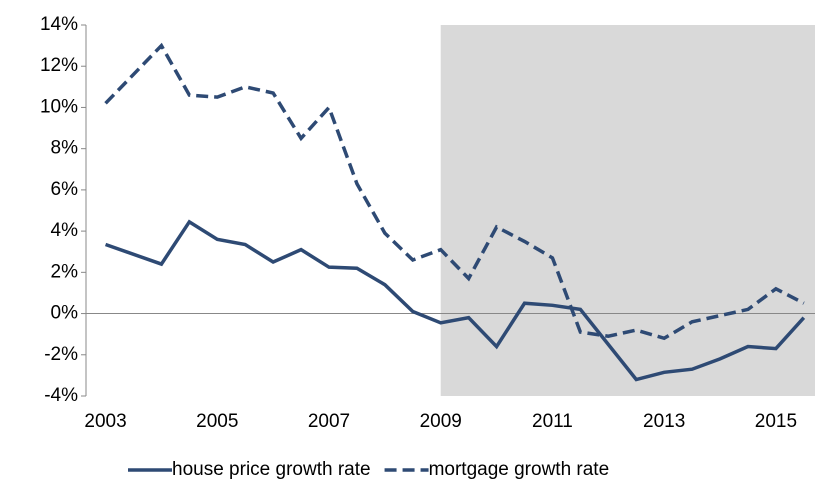 The height and width of the screenshot is (496, 830). Describe the element at coordinates (65, 271) in the screenshot. I see `y-tick-label: 2%` at that location.